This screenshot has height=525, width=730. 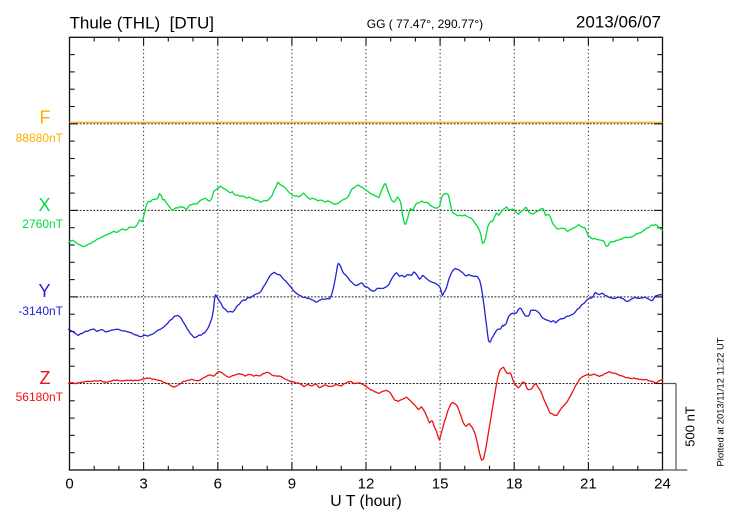 I want to click on svg-text: 3, so click(x=143, y=483).